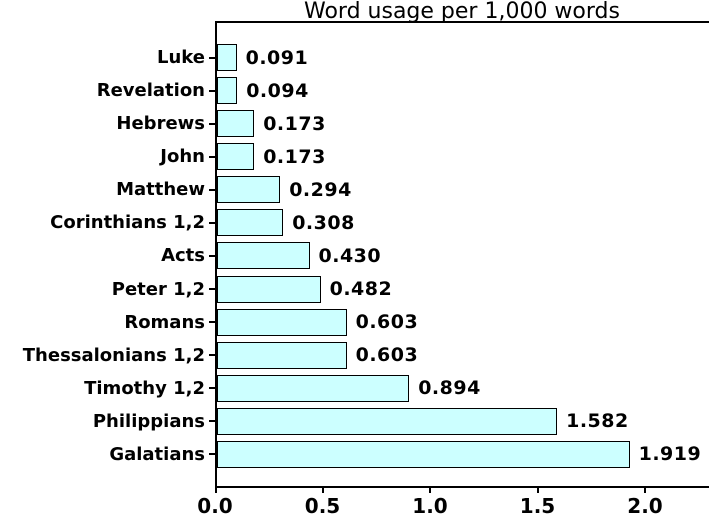 Image resolution: width=709 pixels, height=517 pixels. What do you see at coordinates (463, 91) in the screenshot?
I see `bar-row: 0.094` at bounding box center [463, 91].